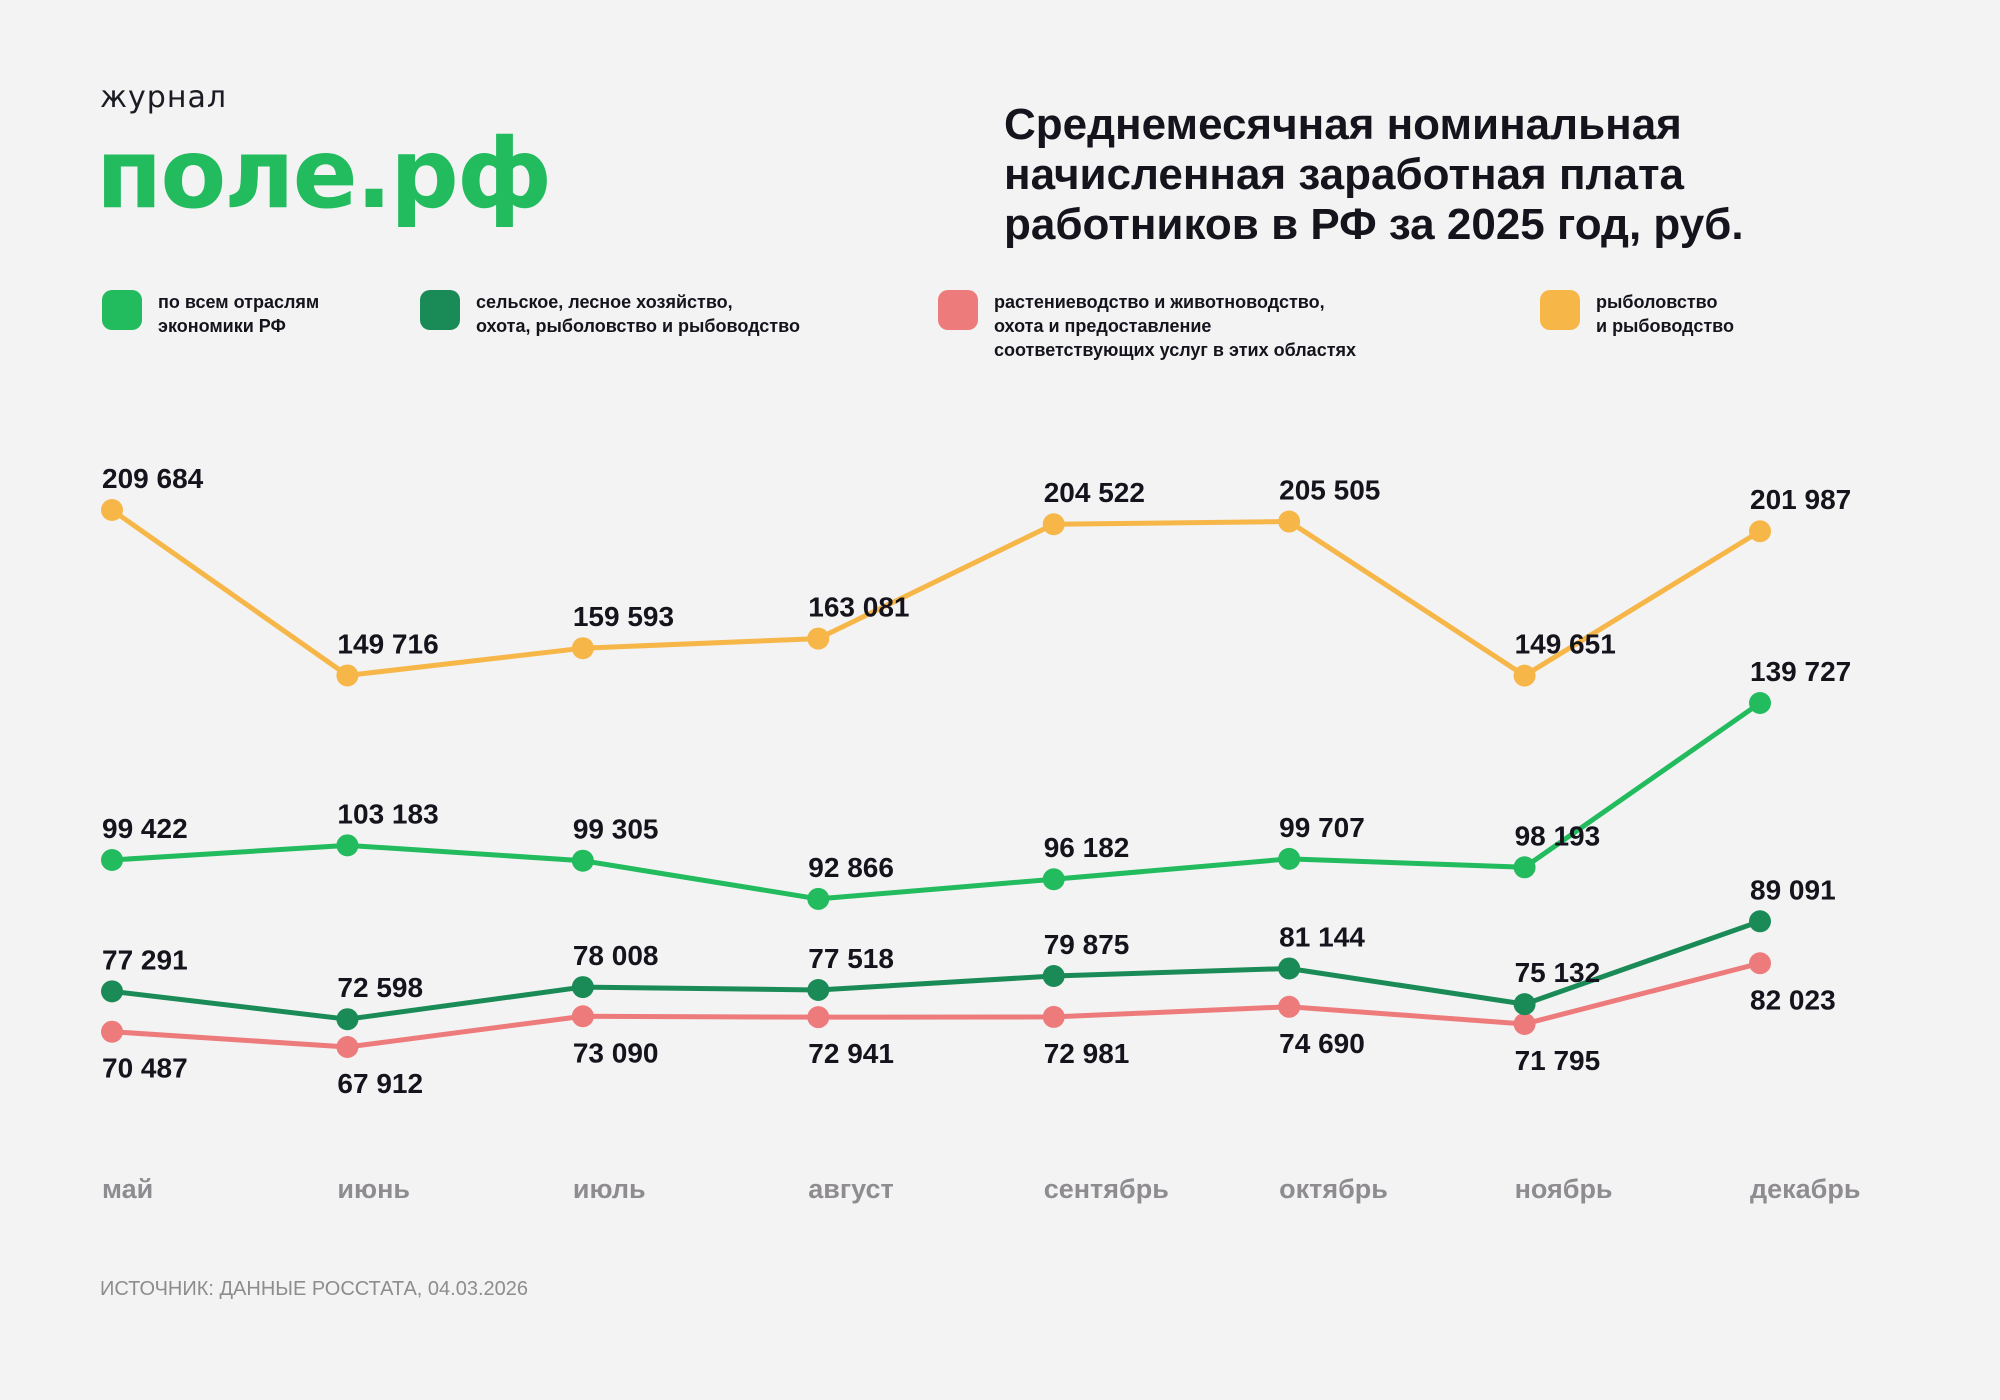  I want to click on legend-item-all: по всем отраслям экономики РФ, so click(210, 314).